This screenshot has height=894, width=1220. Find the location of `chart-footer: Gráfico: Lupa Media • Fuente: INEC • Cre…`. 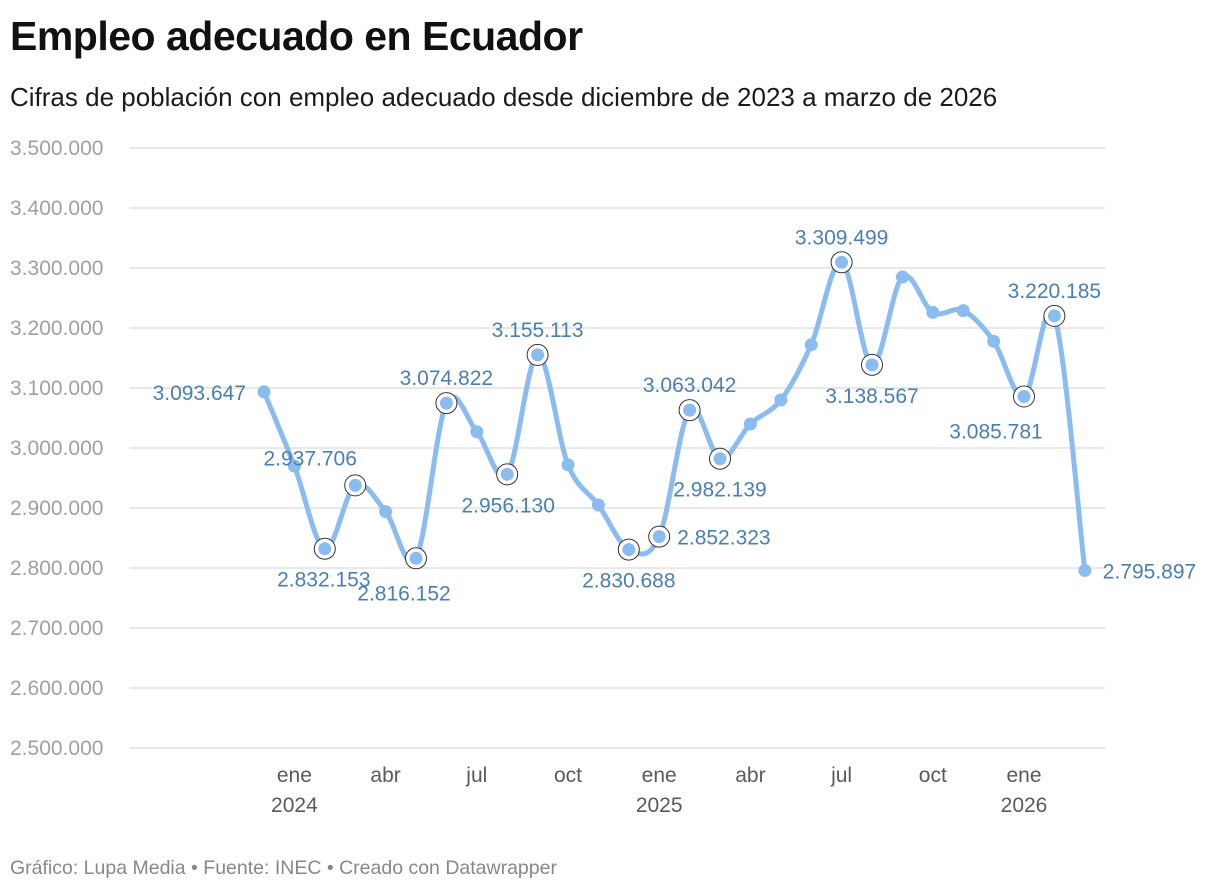

chart-footer: Gráfico: Lupa Media • Fuente: INEC • Cre… is located at coordinates (283, 868).